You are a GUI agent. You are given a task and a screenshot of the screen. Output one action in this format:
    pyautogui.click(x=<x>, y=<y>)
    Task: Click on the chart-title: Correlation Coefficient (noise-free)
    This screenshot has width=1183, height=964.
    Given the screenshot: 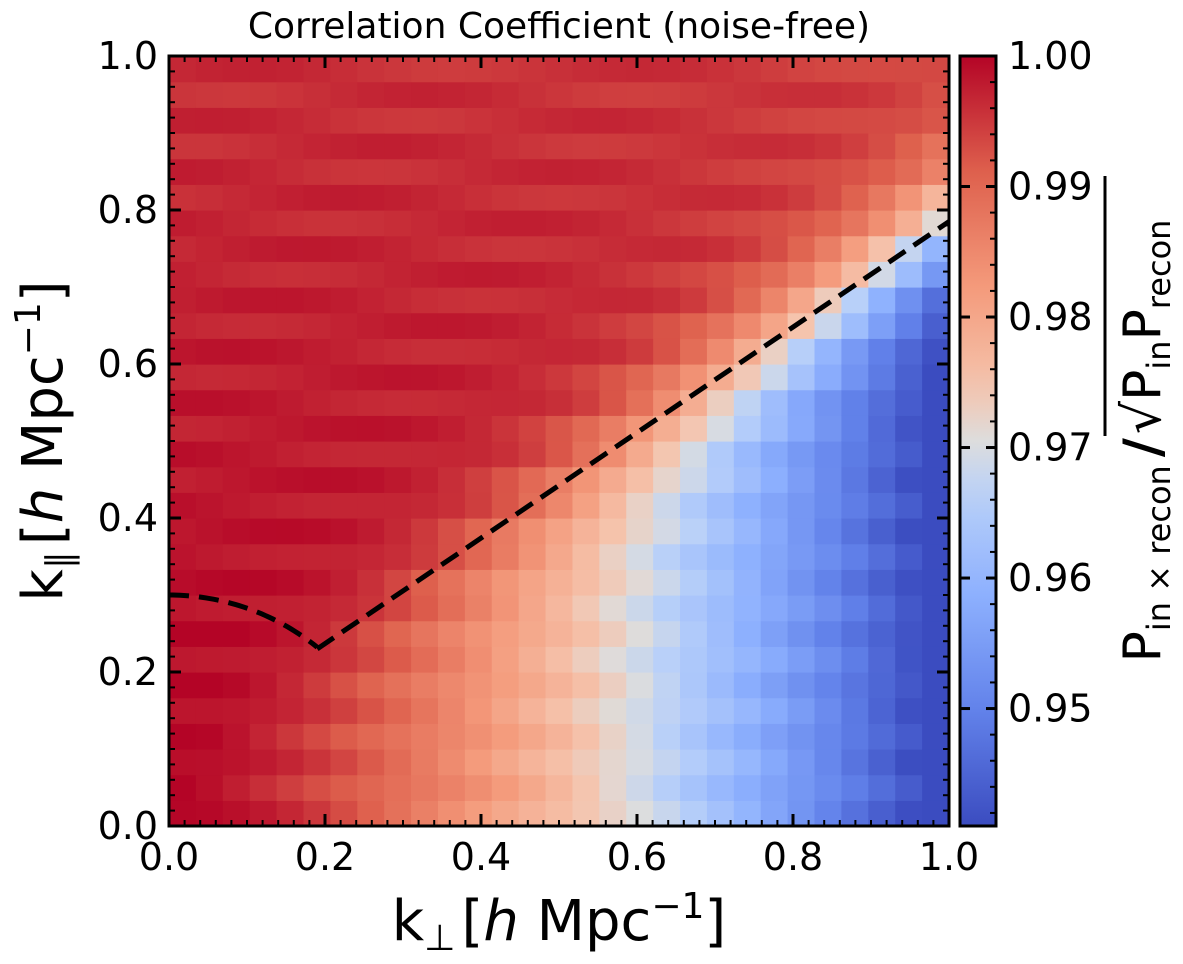 What is the action you would take?
    pyautogui.click(x=559, y=26)
    